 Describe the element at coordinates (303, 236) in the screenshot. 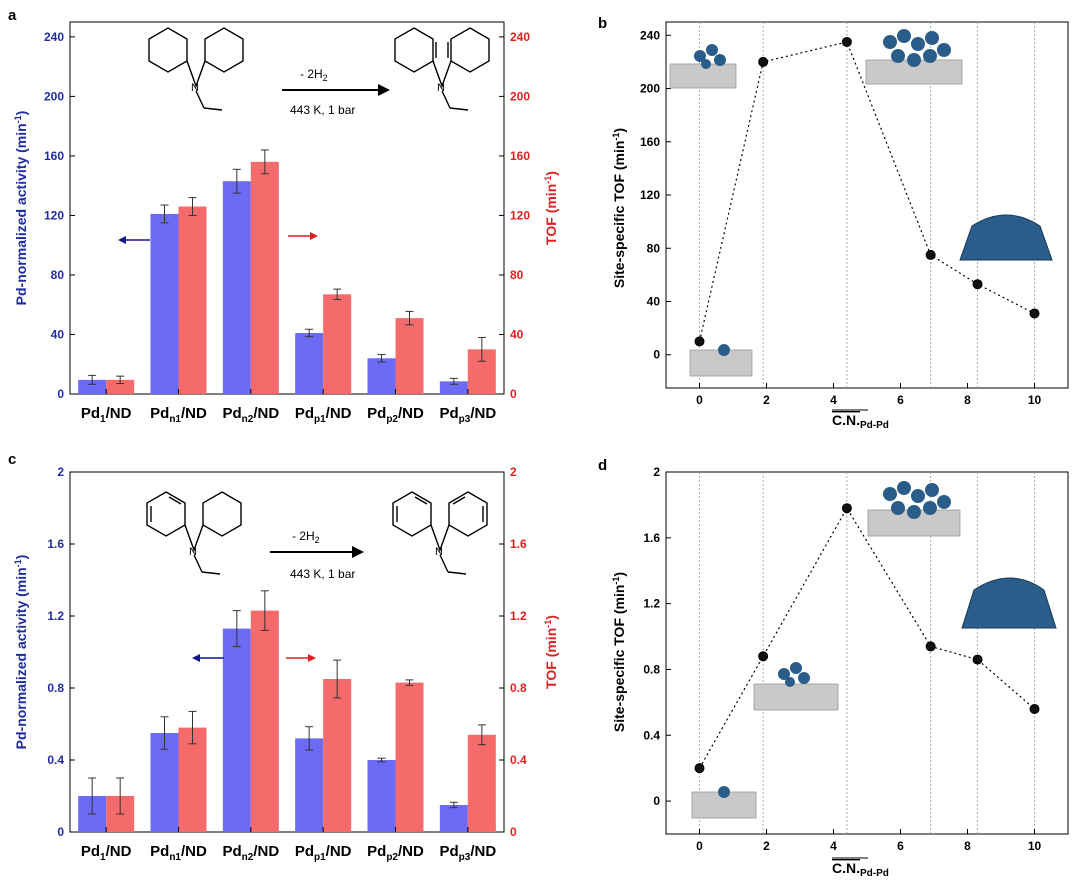

I see `right-arrow-a` at that location.